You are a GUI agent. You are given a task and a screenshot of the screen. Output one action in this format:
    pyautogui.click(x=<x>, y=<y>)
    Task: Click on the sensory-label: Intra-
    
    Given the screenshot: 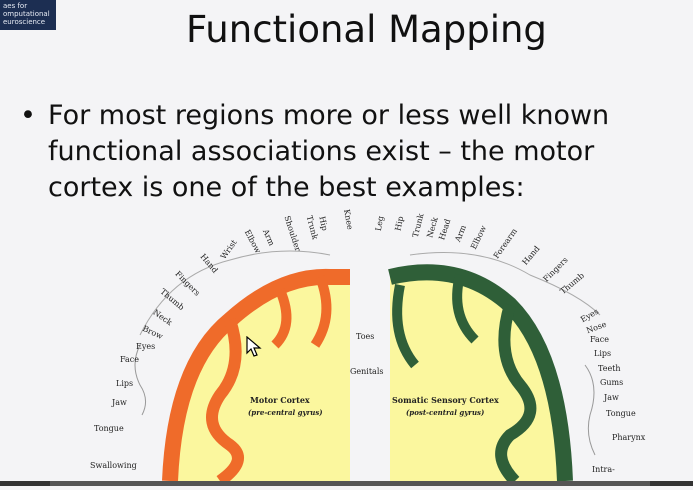 What is the action you would take?
    pyautogui.click(x=603, y=469)
    